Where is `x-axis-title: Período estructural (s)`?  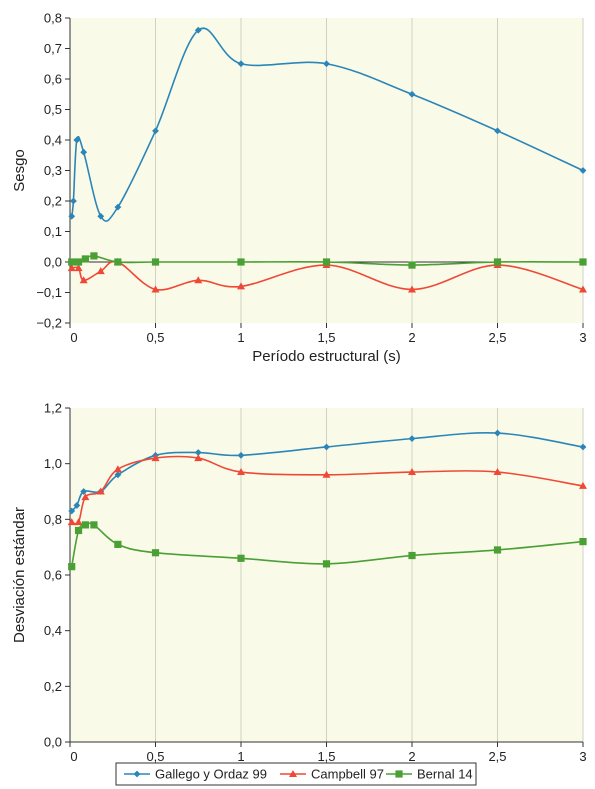 x-axis-title: Período estructural (s) is located at coordinates (326, 356).